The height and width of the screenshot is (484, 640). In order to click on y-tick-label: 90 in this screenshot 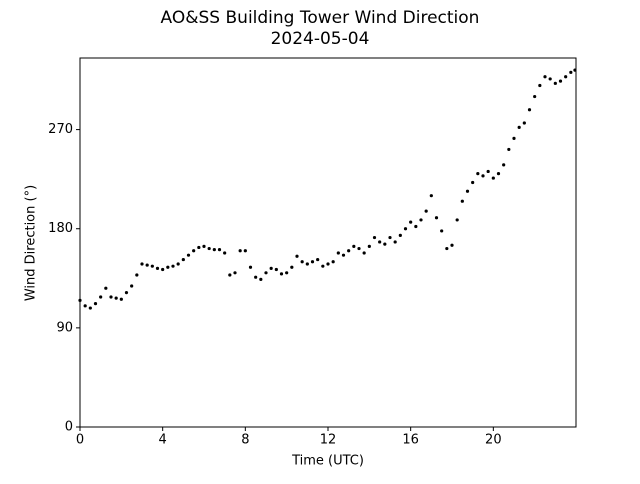, I will do `click(64, 327)`.